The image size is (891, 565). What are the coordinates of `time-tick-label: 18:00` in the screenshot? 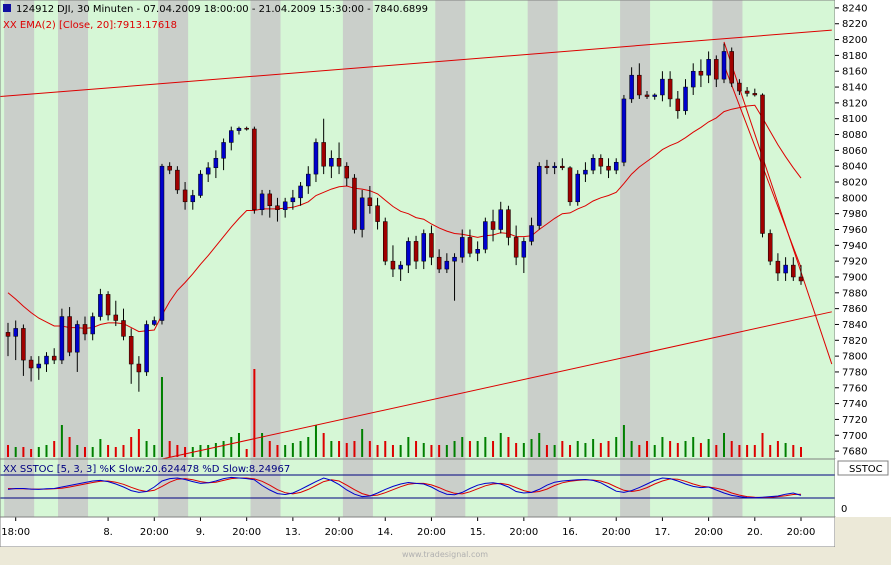 It's located at (15, 532).